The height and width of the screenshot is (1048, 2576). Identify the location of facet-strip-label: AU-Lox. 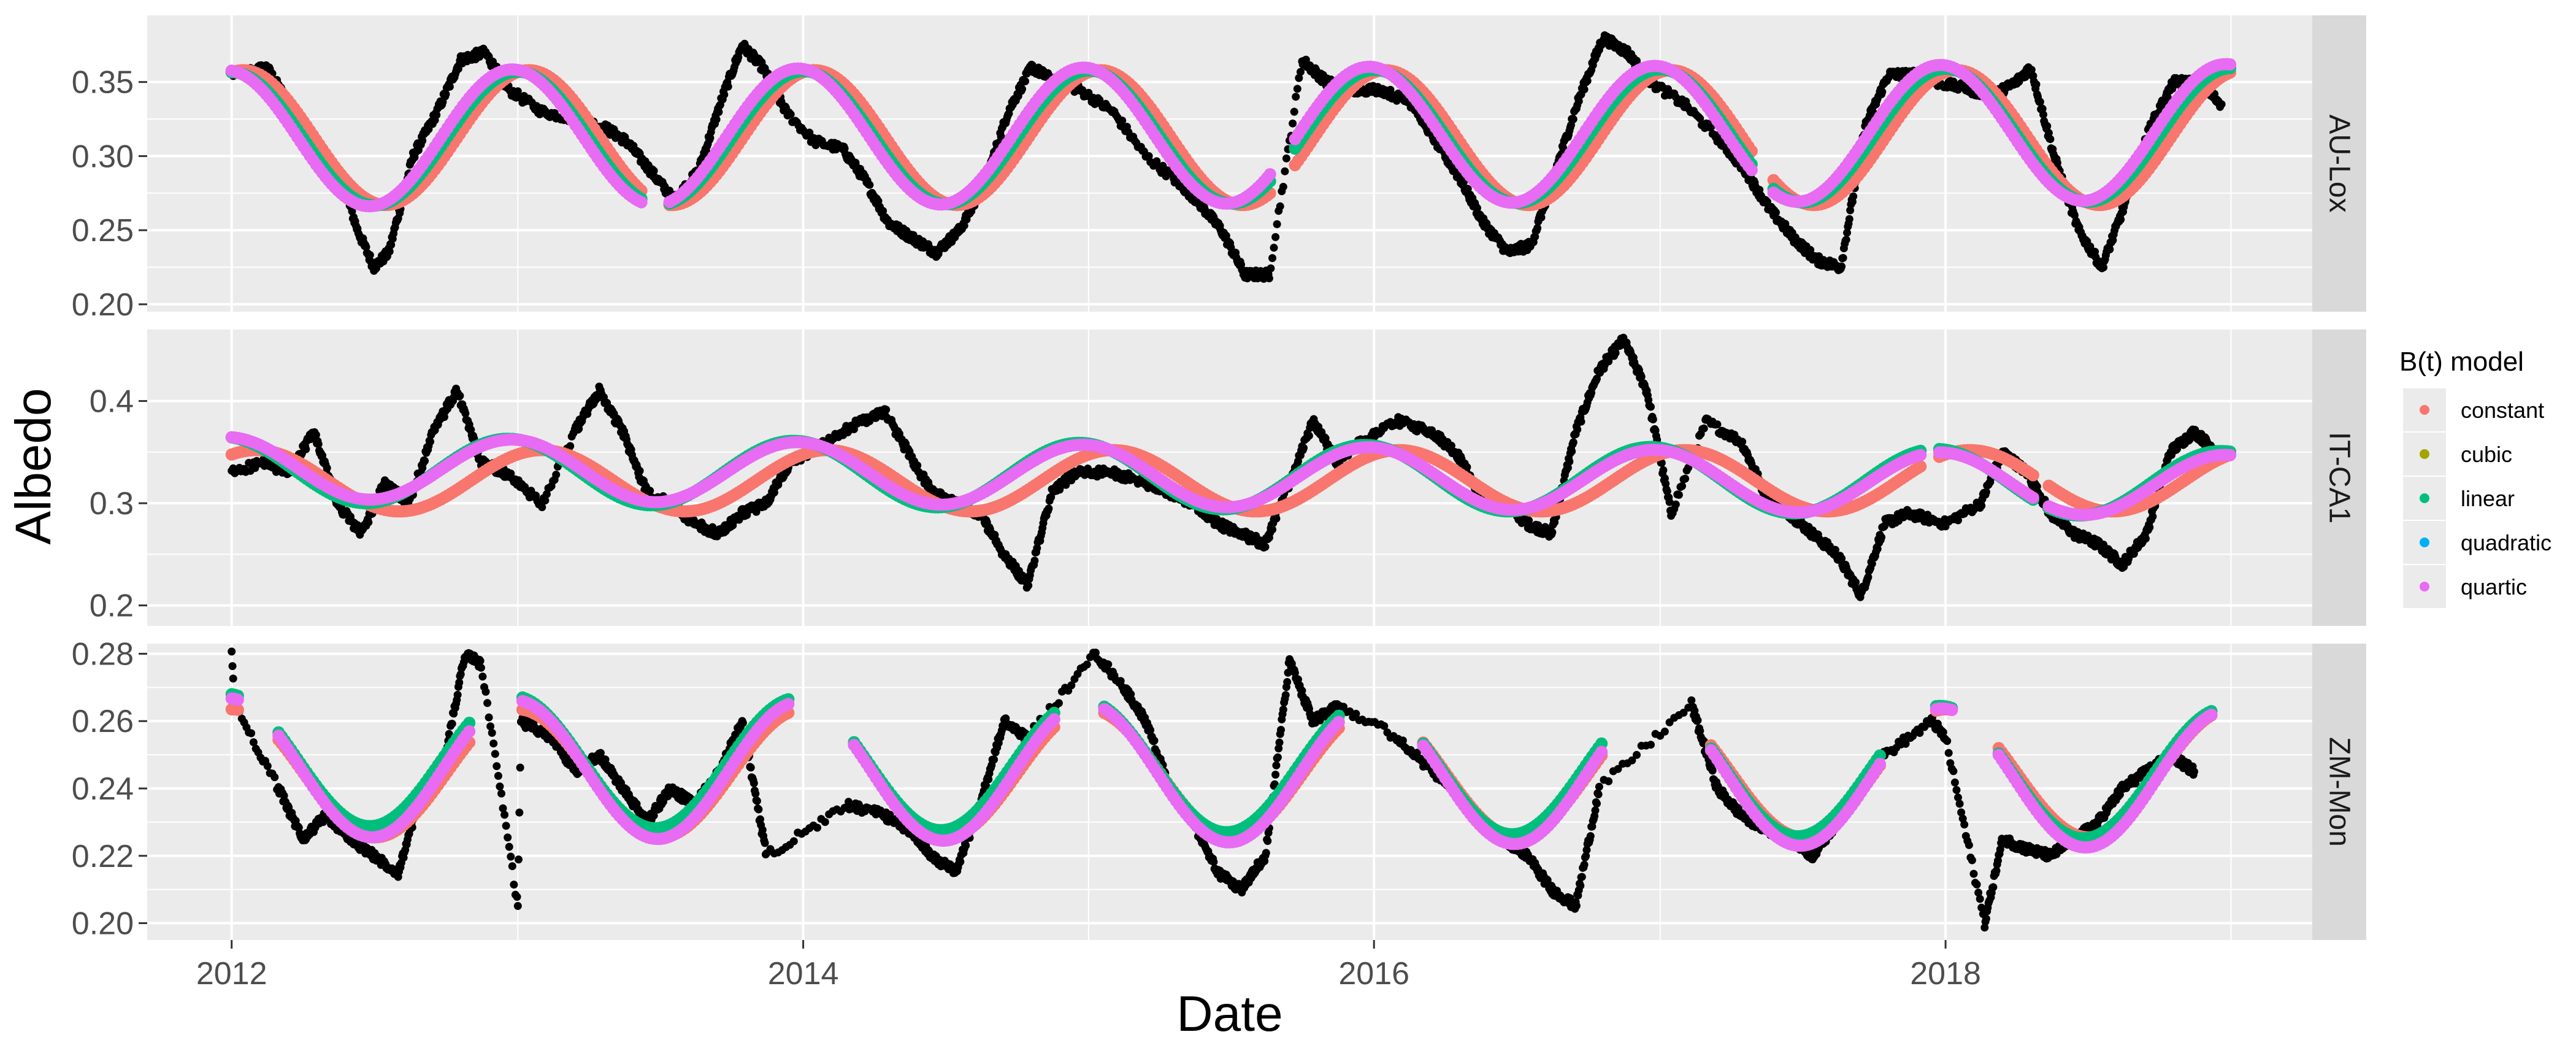
(2339, 163).